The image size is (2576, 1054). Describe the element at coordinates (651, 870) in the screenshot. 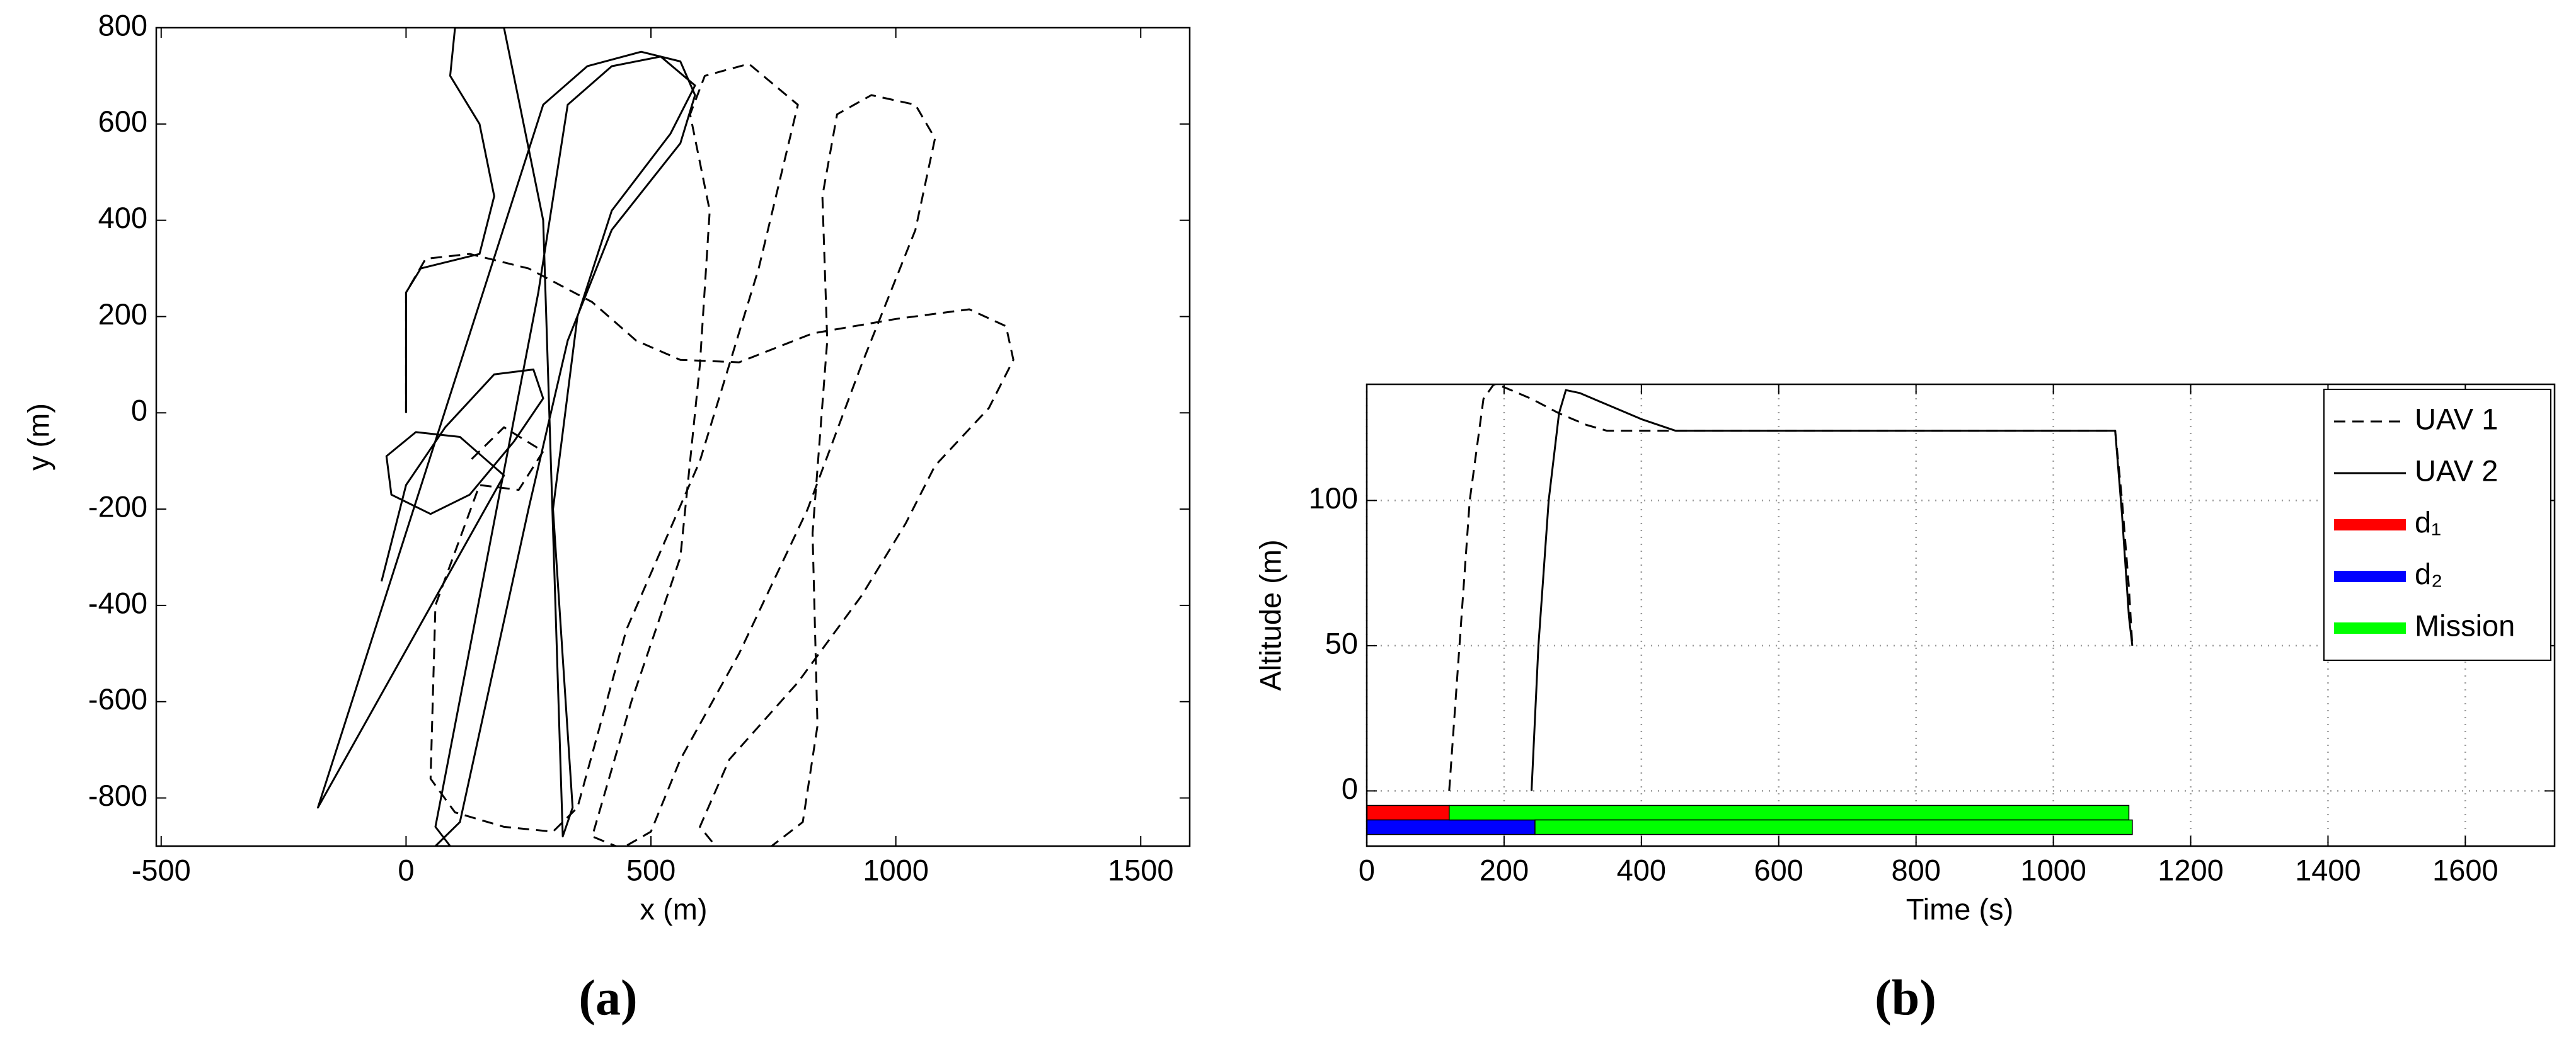

I see `x-tick-label: 500` at that location.